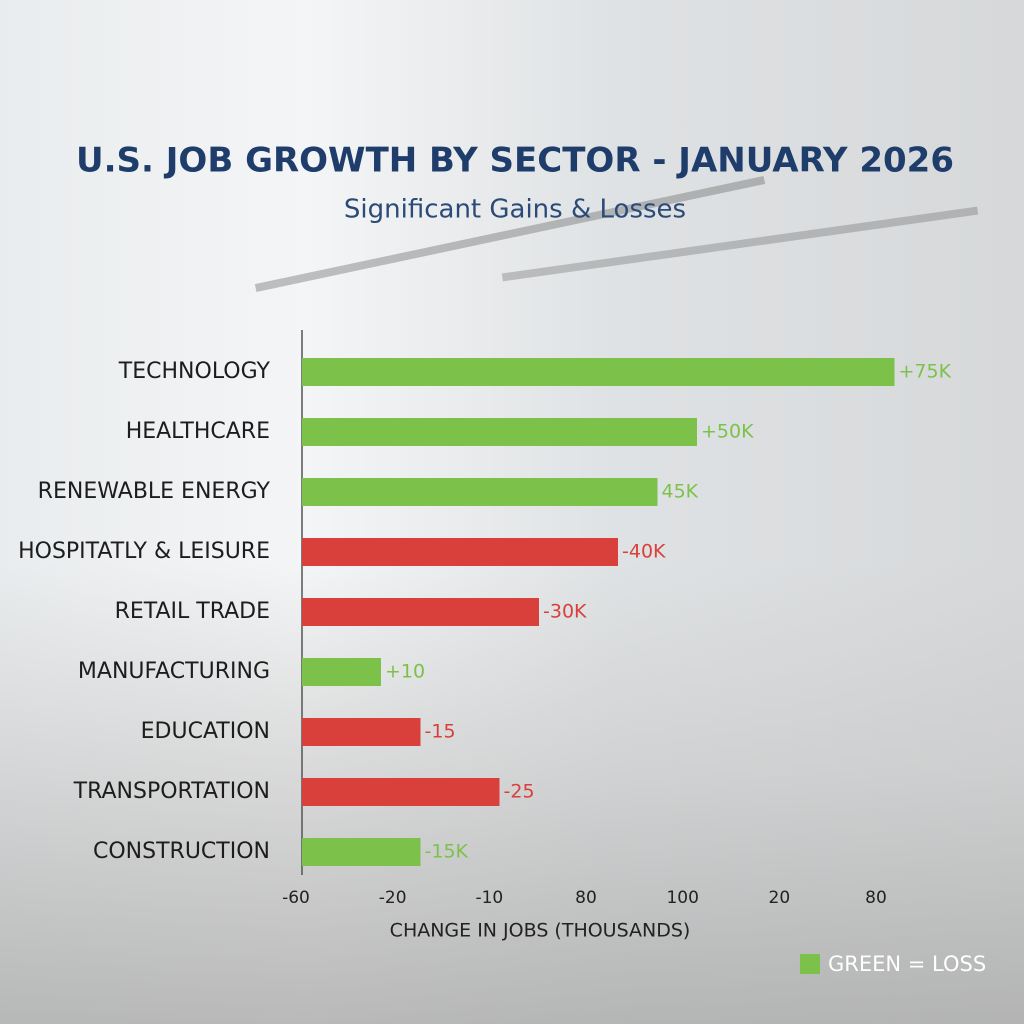 The width and height of the screenshot is (1024, 1024). I want to click on value-label: -40K, so click(644, 552).